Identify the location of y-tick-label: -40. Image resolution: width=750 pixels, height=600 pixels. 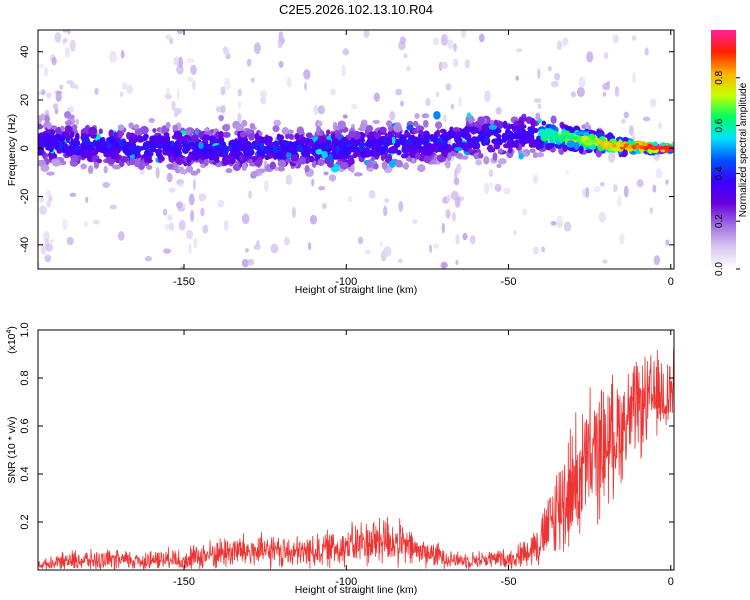
(25, 245).